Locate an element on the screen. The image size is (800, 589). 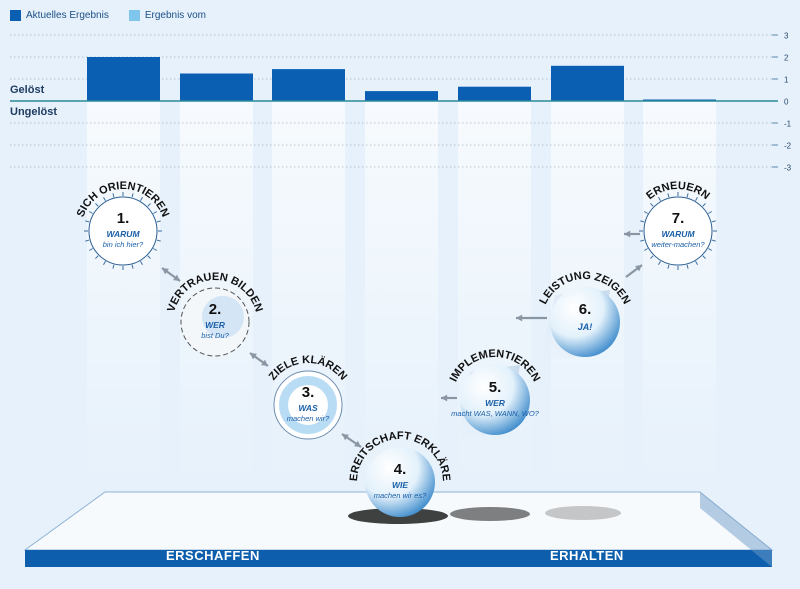
footer-label-erschaffen: ERSCHAFFEN is located at coordinates (213, 555).